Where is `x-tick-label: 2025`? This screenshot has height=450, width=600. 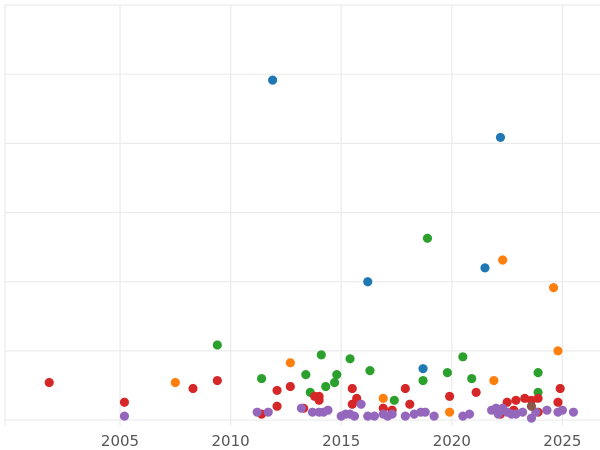
x-tick-label: 2025 is located at coordinates (562, 441).